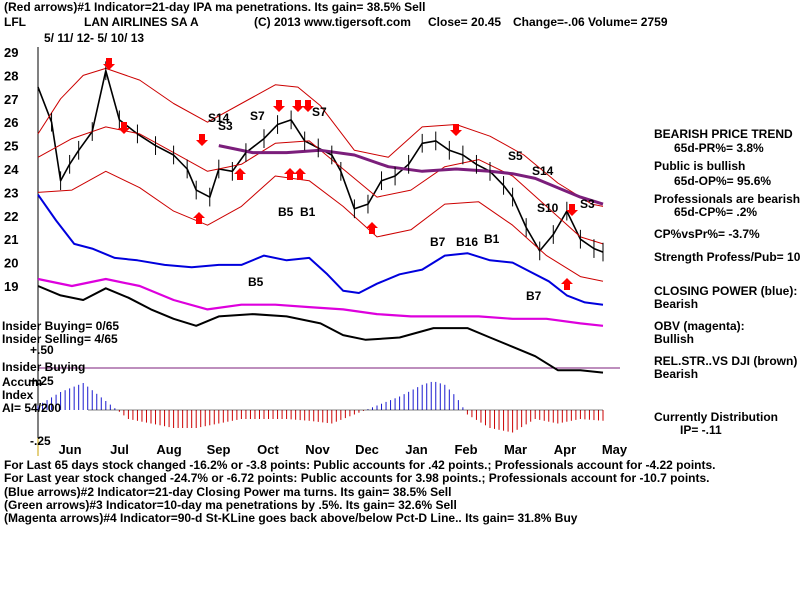 The width and height of the screenshot is (800, 600). Describe the element at coordinates (727, 199) in the screenshot. I see `pro-status: Professionals are bearish` at that location.